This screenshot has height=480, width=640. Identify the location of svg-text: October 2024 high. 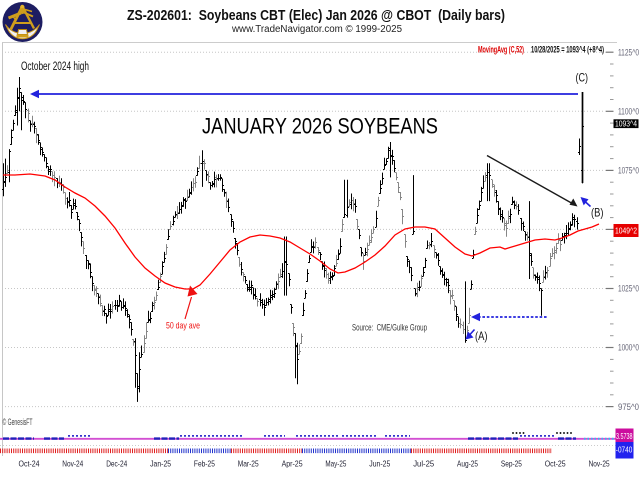
(55, 66).